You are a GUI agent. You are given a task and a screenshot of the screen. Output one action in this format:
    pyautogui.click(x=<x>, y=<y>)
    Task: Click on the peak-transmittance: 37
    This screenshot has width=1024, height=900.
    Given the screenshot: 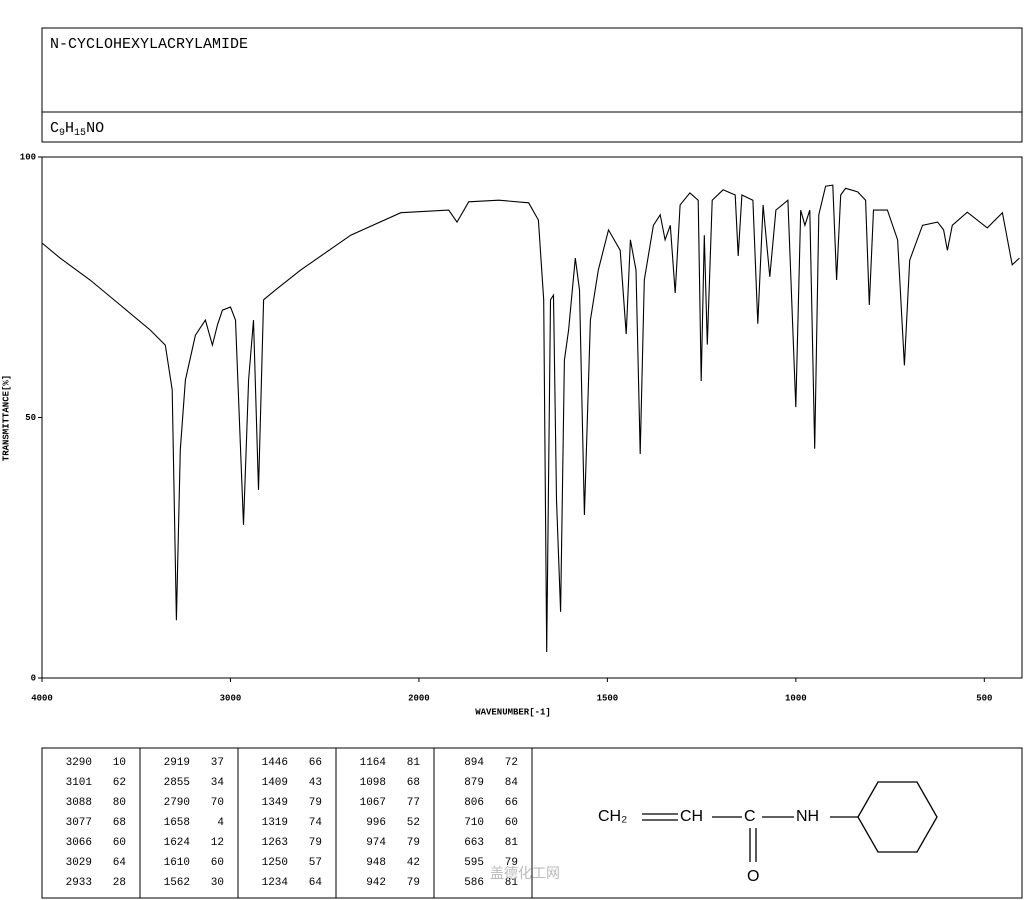 What is the action you would take?
    pyautogui.click(x=217, y=763)
    